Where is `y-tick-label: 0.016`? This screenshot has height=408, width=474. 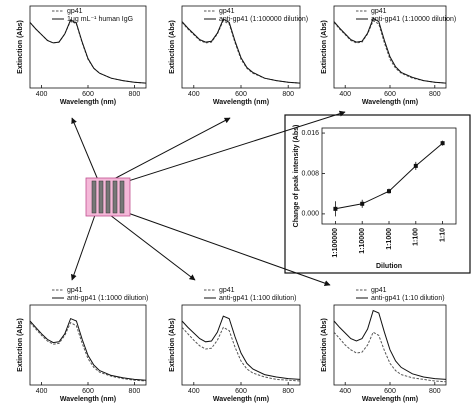
y-tick-label: 0.016 is located at coordinates (310, 133).